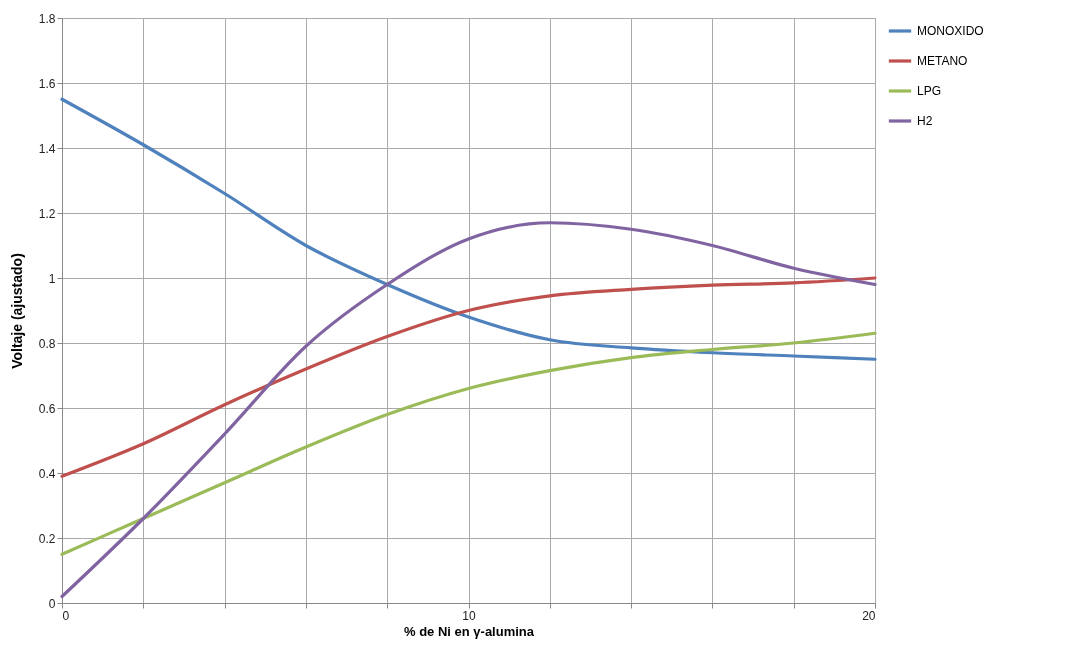  What do you see at coordinates (942, 61) in the screenshot?
I see `legend-label: METANO` at bounding box center [942, 61].